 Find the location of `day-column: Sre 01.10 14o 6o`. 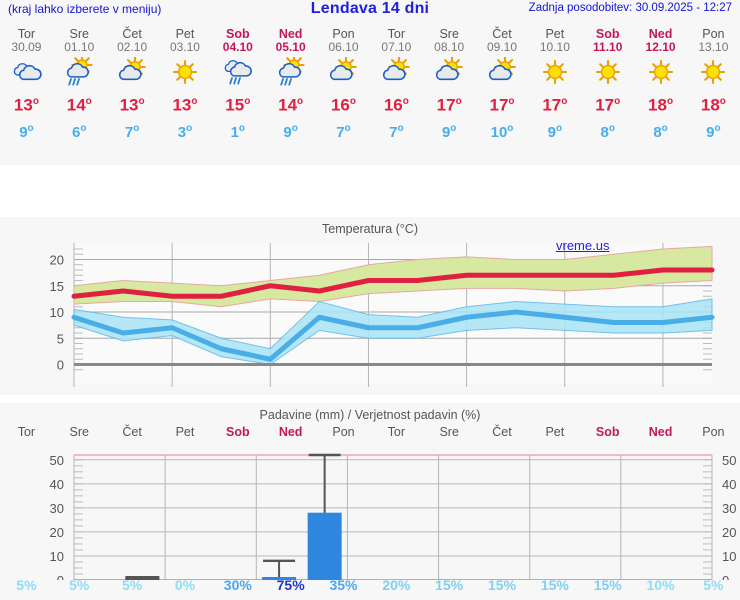

day-column: Sre 01.10 14o 6o is located at coordinates (79, 84).